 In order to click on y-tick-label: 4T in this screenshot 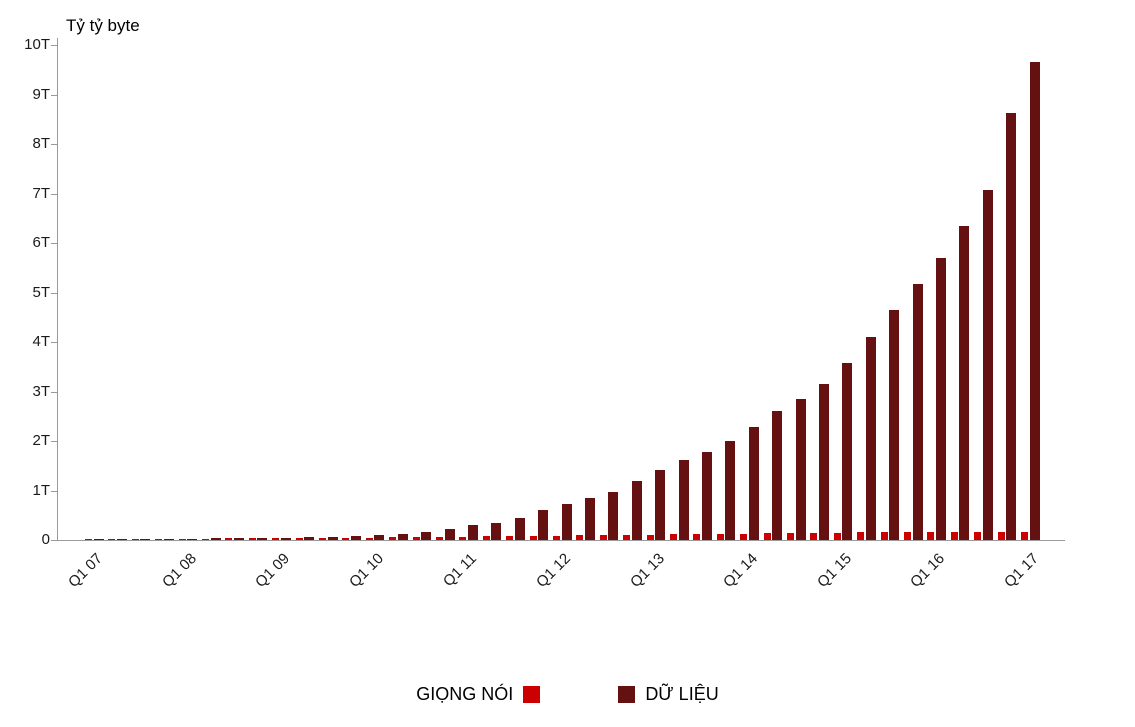, I will do `click(41, 341)`.